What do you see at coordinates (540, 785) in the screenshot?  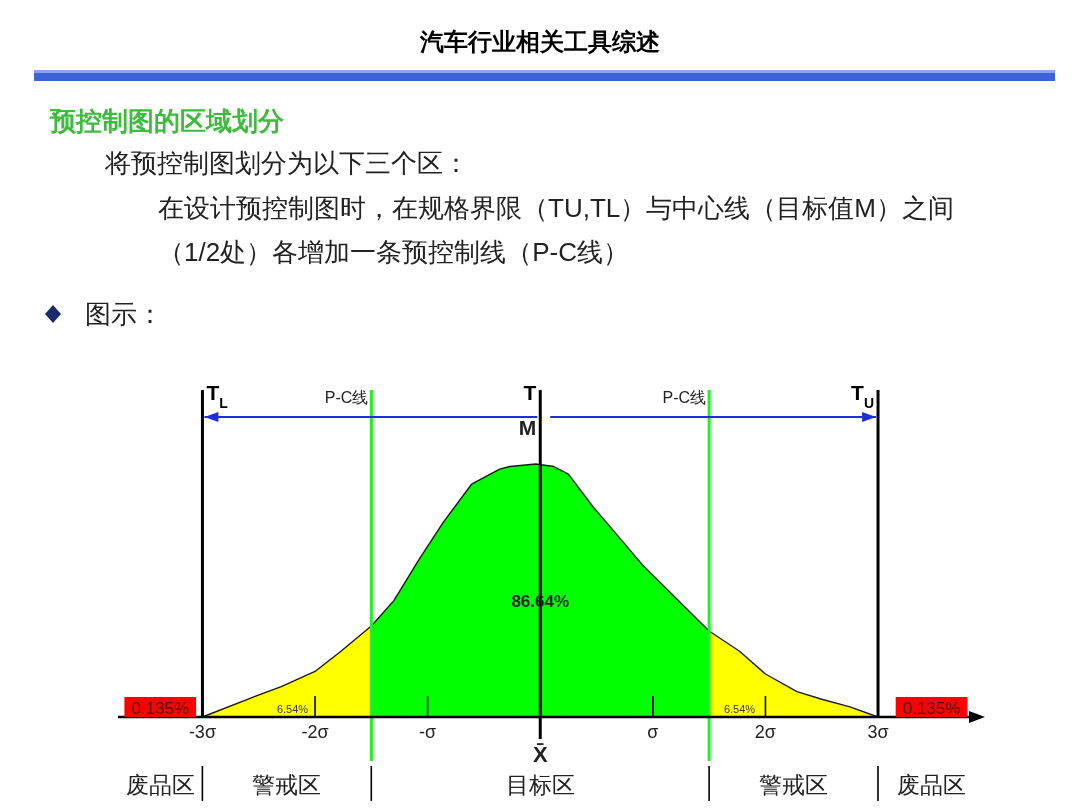 I see `text: 目标区` at bounding box center [540, 785].